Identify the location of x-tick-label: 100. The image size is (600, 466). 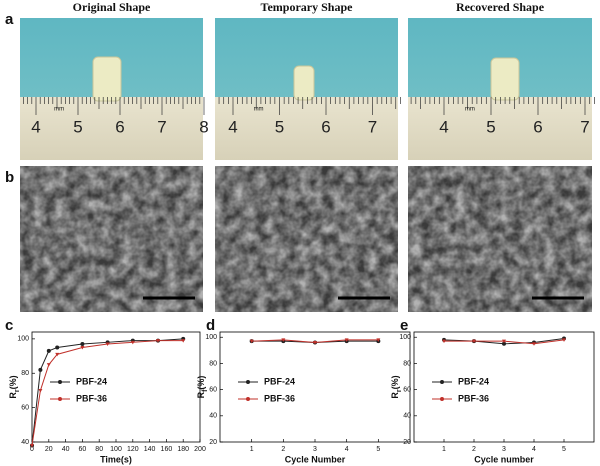
(116, 449).